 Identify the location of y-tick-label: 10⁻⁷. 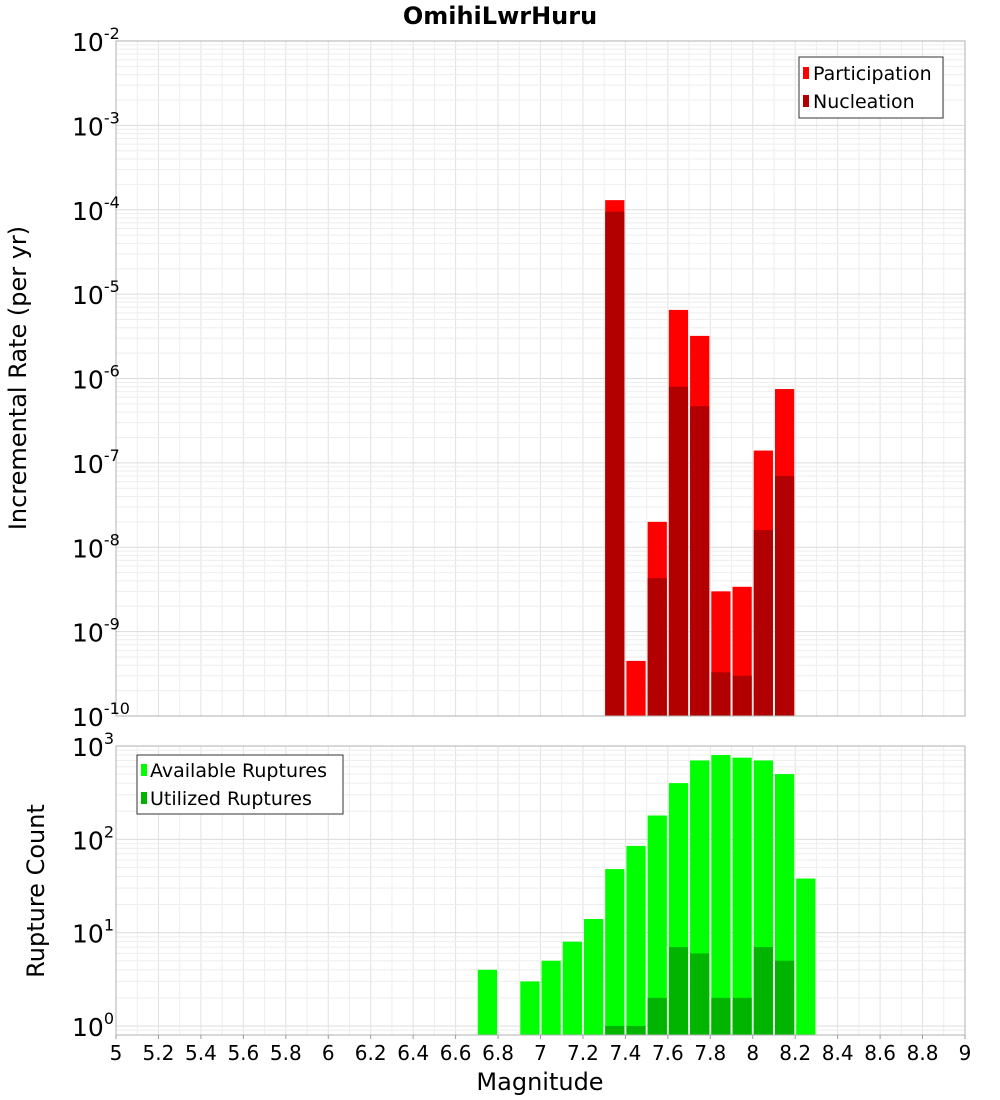
(96, 462).